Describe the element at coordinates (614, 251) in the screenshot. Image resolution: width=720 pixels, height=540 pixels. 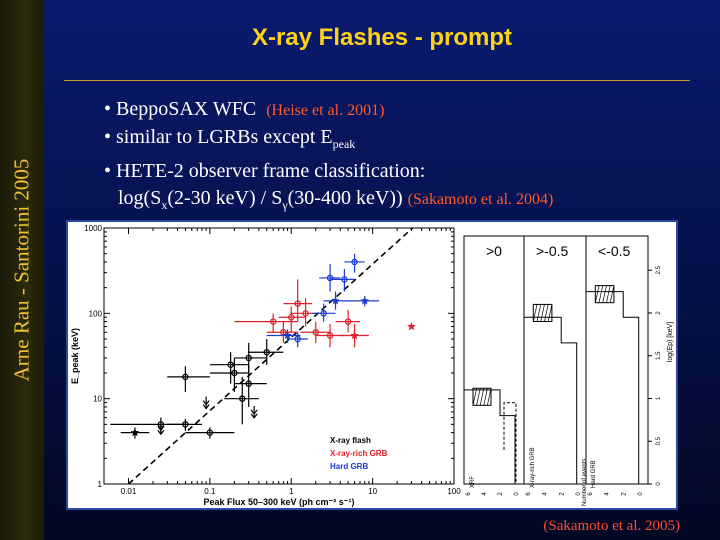
I see `hist-top-label-hard: <-0.5` at that location.